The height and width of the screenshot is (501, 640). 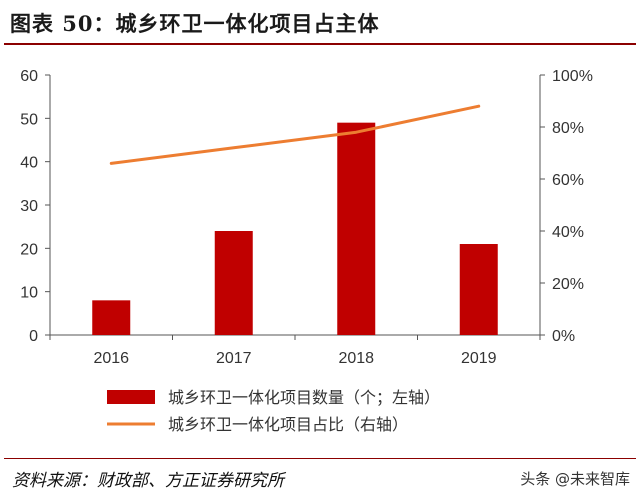 I want to click on source-divider, so click(x=320, y=458).